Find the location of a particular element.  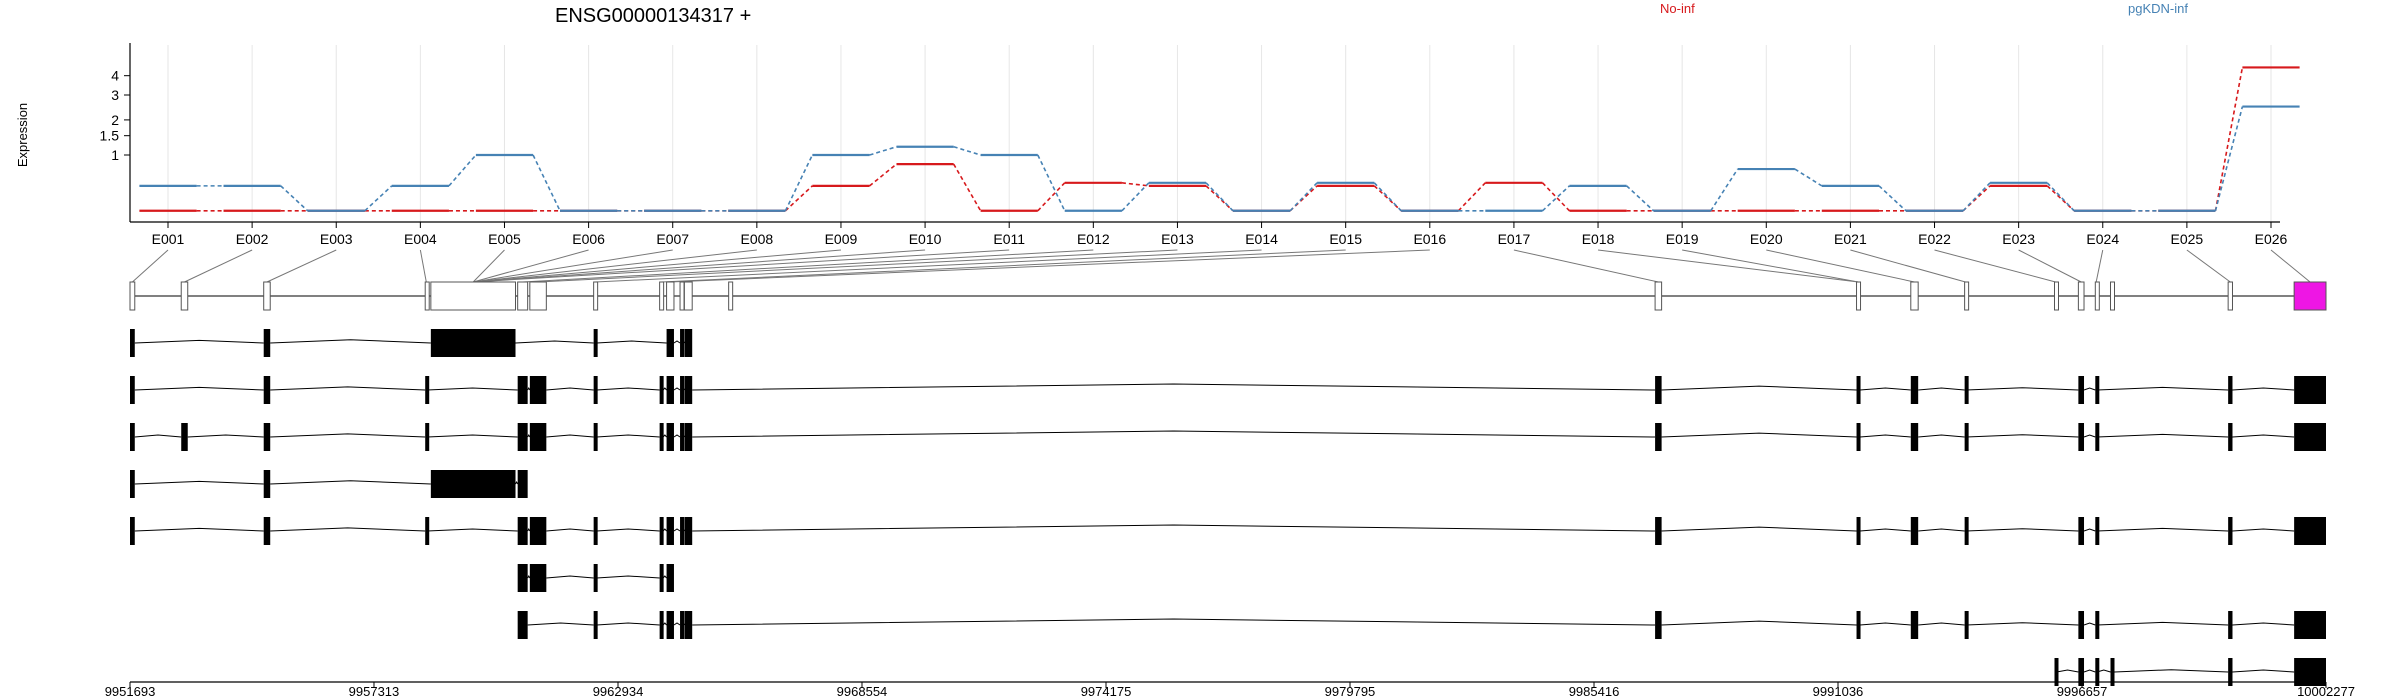

genome-tick-label: 9962934 is located at coordinates (618, 691).